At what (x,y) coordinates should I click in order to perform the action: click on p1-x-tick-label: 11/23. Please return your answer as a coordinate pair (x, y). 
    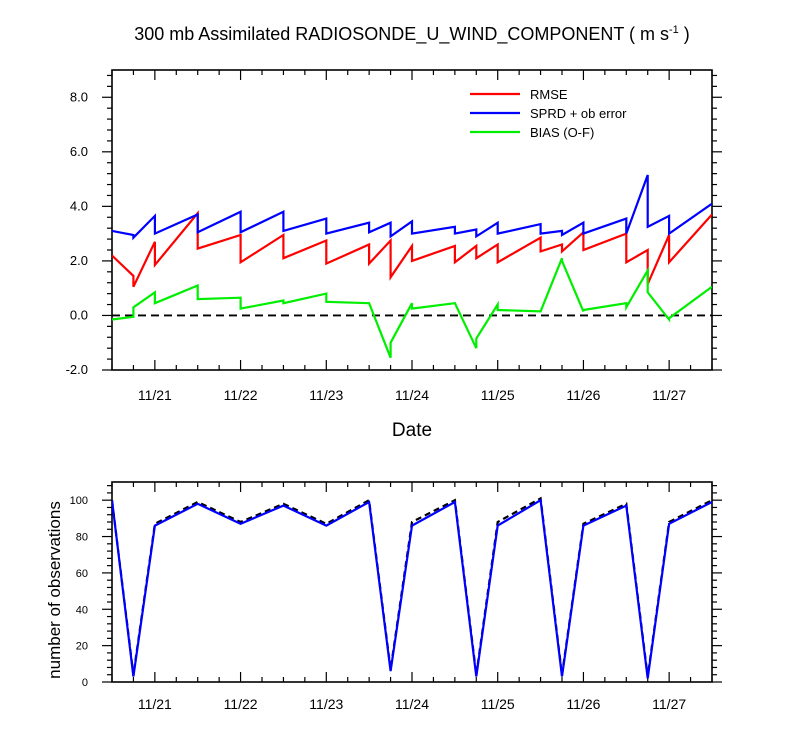
    Looking at the image, I should click on (326, 704).